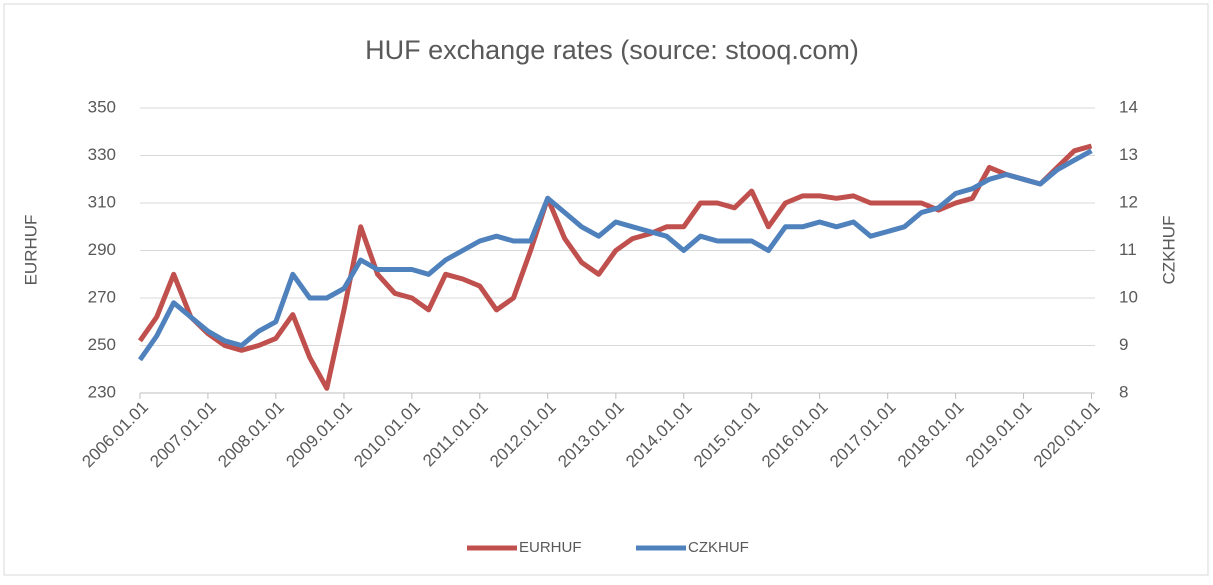 The width and height of the screenshot is (1213, 585). I want to click on y2-tick-label: 13, so click(1128, 154).